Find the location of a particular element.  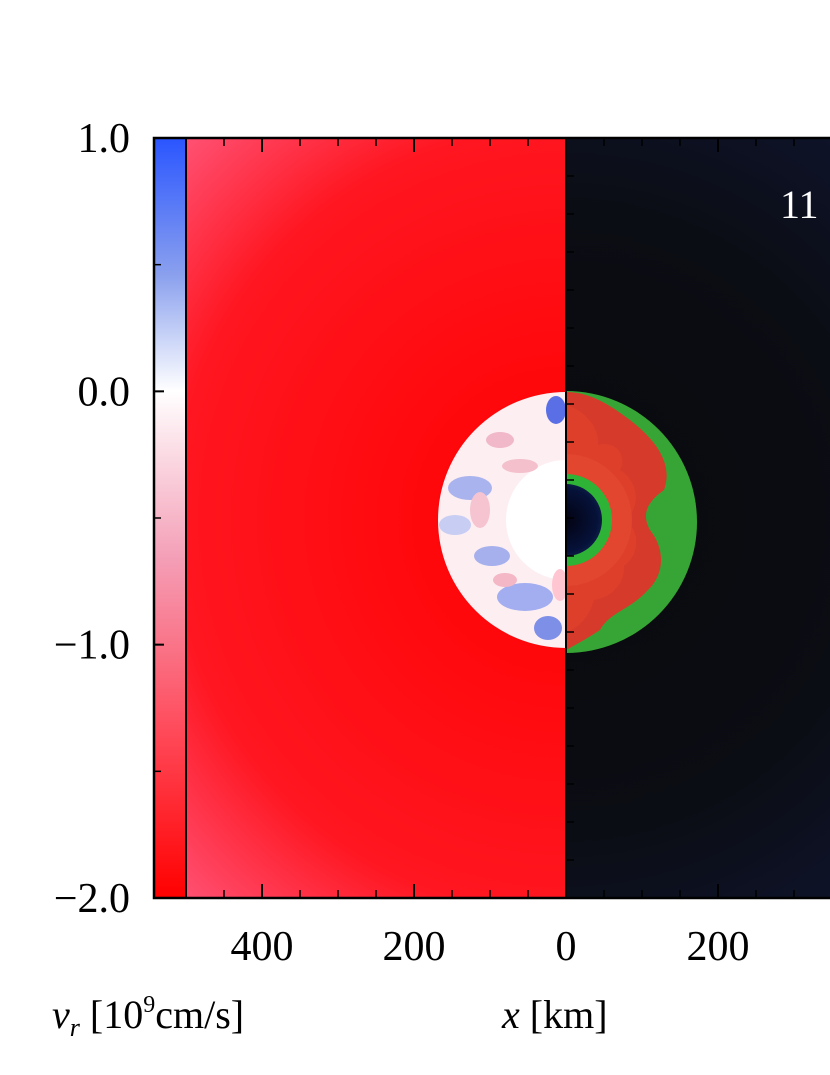

colorbar-label-subscript: r is located at coordinates (75, 1027).